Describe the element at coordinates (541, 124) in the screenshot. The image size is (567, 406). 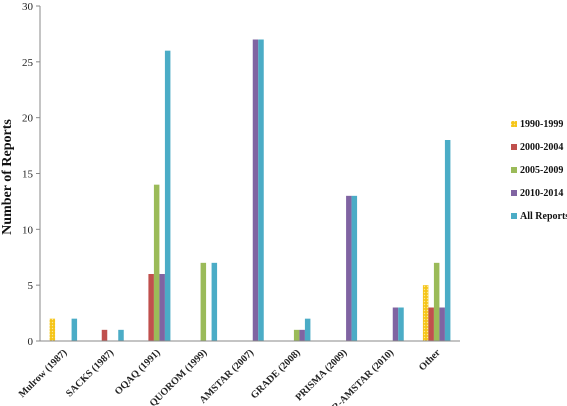
I see `legend-label: 1990-1999` at that location.